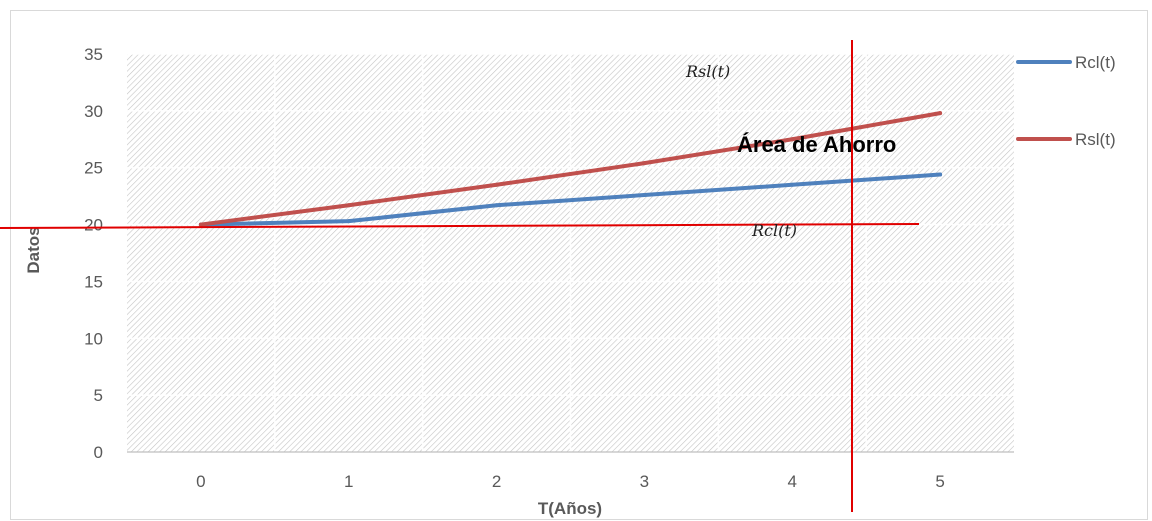 The height and width of the screenshot is (521, 1152). What do you see at coordinates (33, 249) in the screenshot?
I see `y-axis-title: Datos` at bounding box center [33, 249].